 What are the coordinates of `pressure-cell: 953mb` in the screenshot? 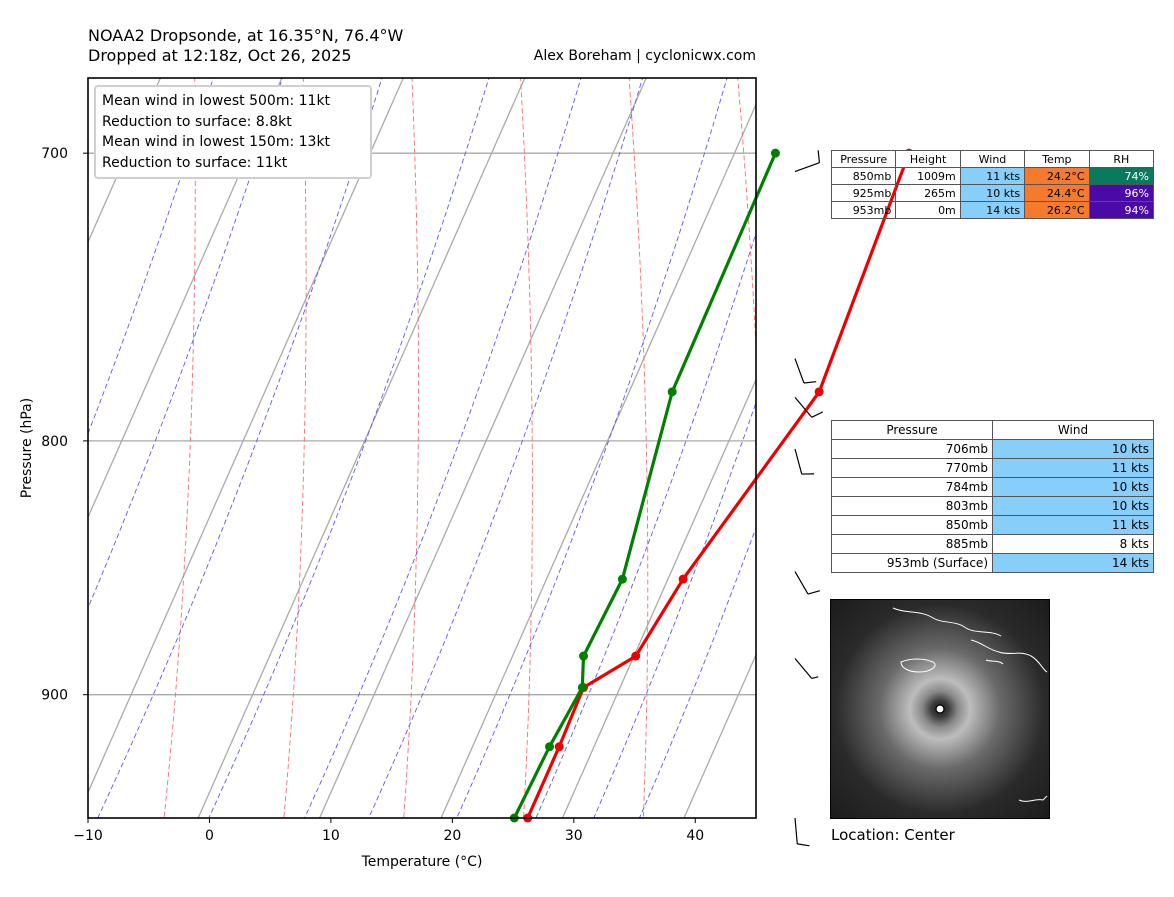 It's located at (863, 210).